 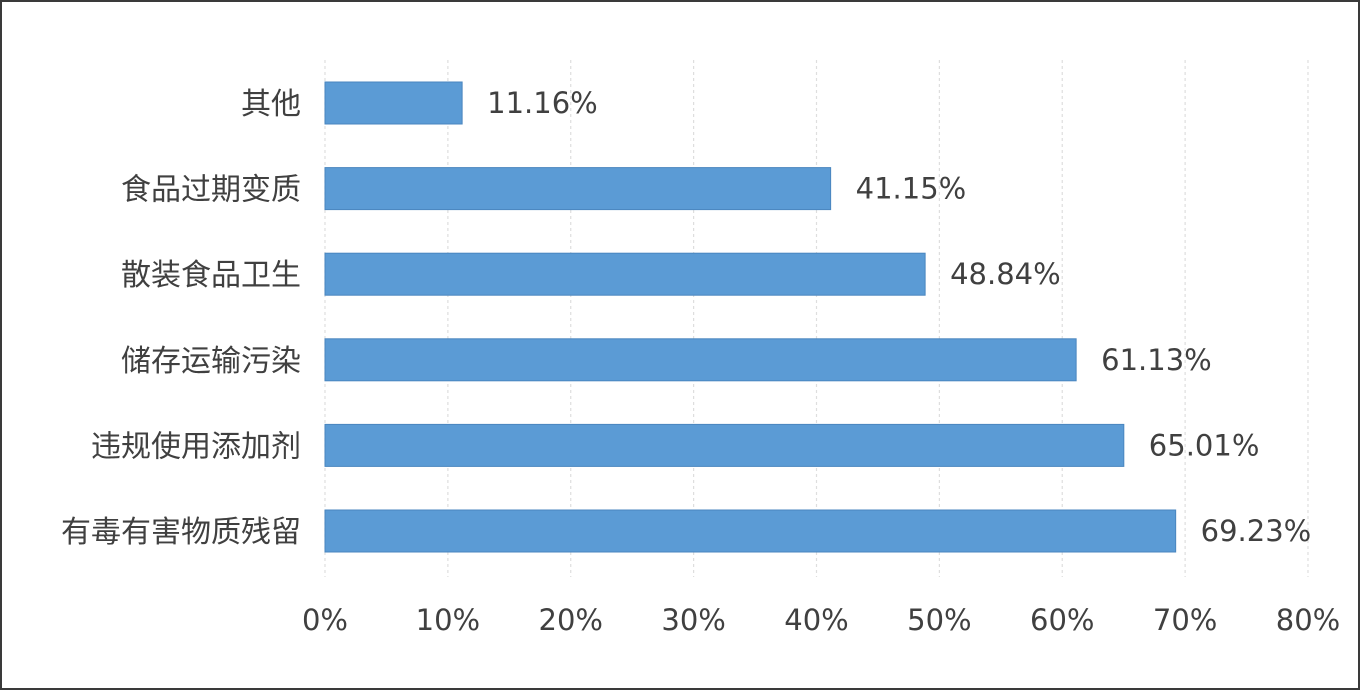 What do you see at coordinates (1308, 620) in the screenshot?
I see `x-tick-label: 80%` at bounding box center [1308, 620].